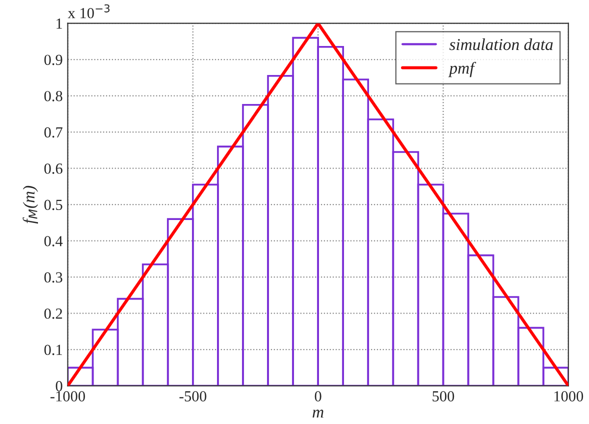 This screenshot has height=424, width=589. What do you see at coordinates (53, 205) in the screenshot?
I see `y-tick-label: 0.5` at bounding box center [53, 205].